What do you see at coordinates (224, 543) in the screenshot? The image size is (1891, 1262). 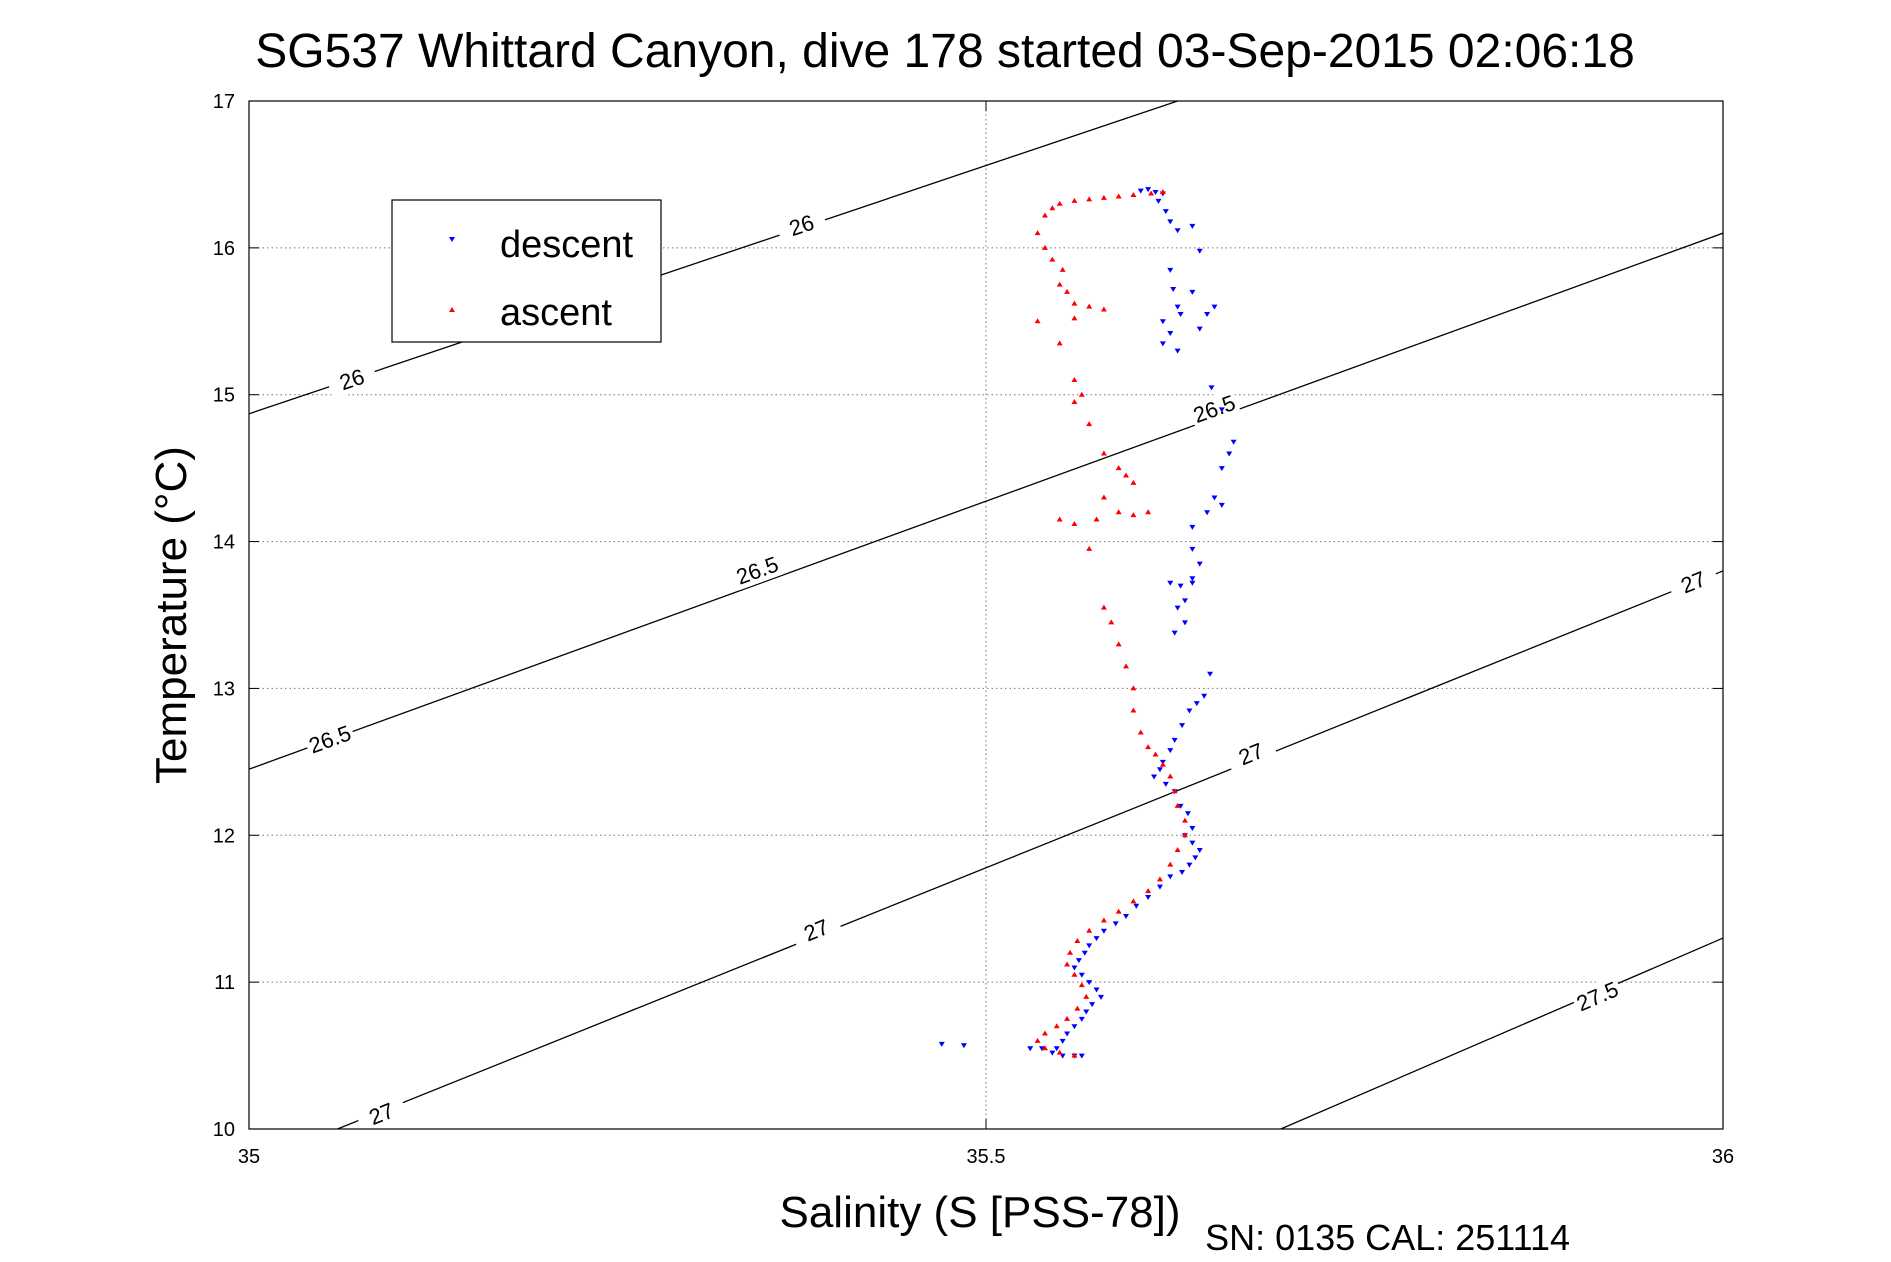 I see `y-tick-label: 14` at bounding box center [224, 543].